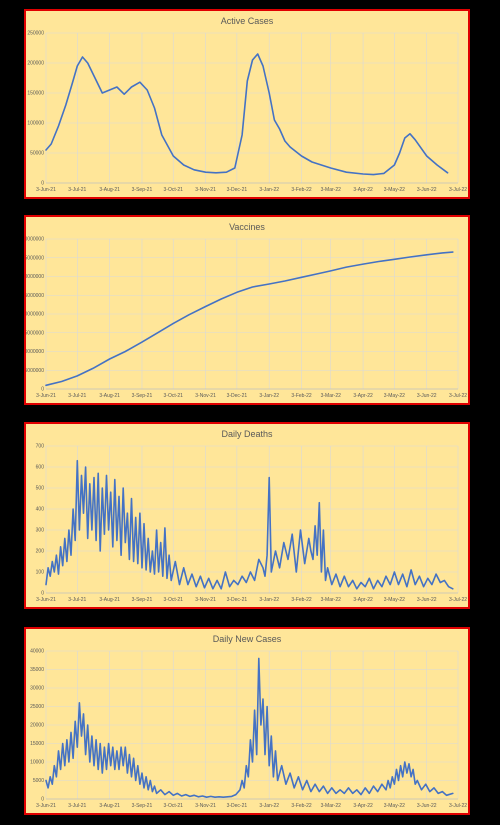 This screenshot has width=500, height=825. Describe the element at coordinates (40, 510) in the screenshot. I see `y-tick-label: 400` at that location.